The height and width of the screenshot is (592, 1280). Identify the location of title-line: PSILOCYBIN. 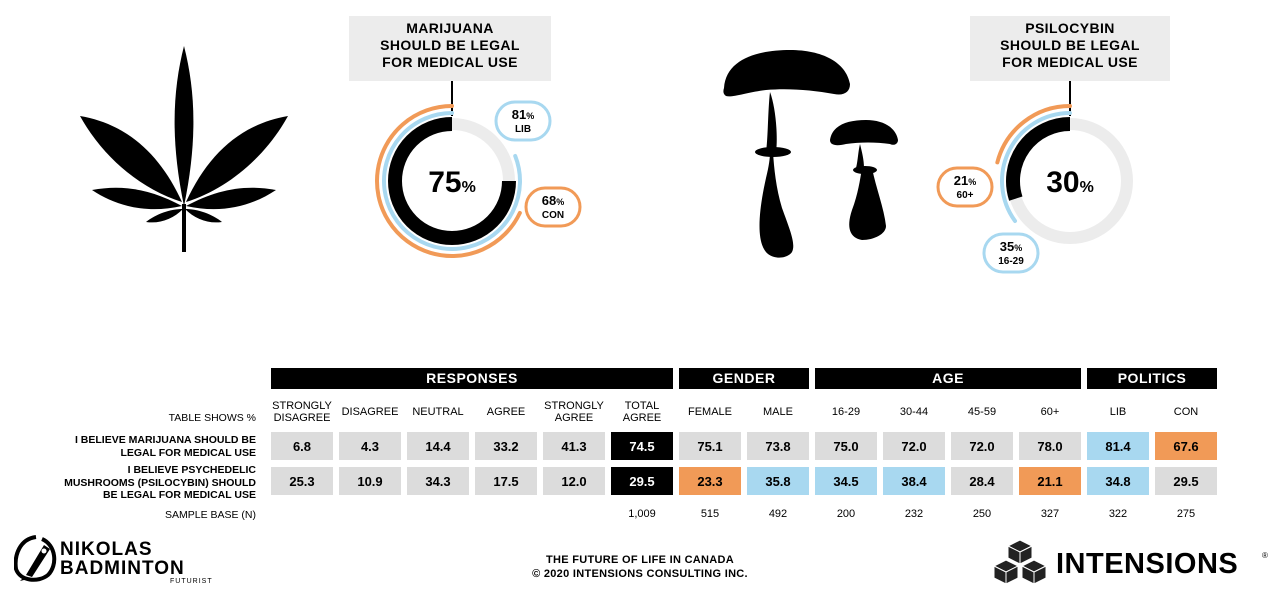
(1070, 28).